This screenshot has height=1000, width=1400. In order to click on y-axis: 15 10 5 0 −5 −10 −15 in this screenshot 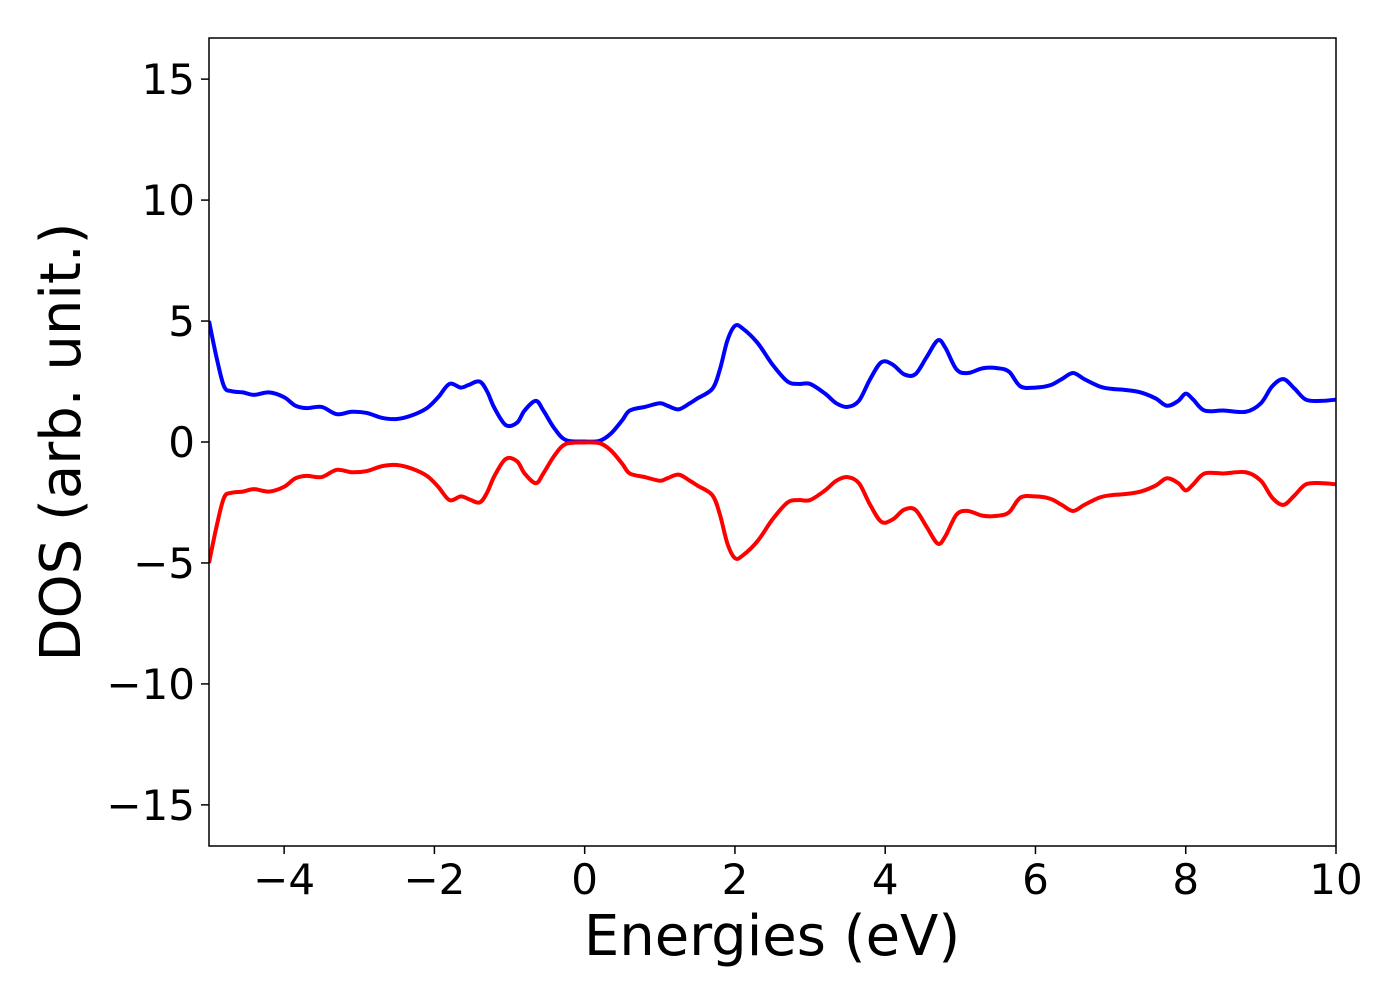, I will do `click(157, 442)`.